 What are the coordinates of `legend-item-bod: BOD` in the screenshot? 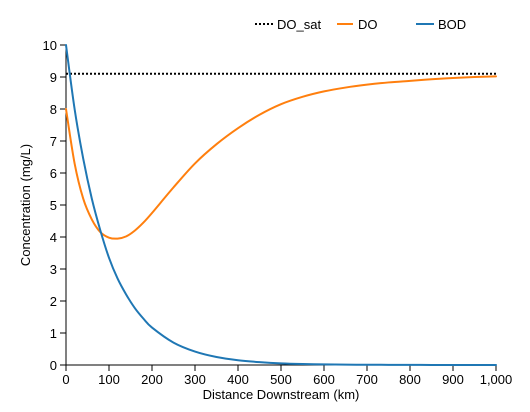 It's located at (441, 24).